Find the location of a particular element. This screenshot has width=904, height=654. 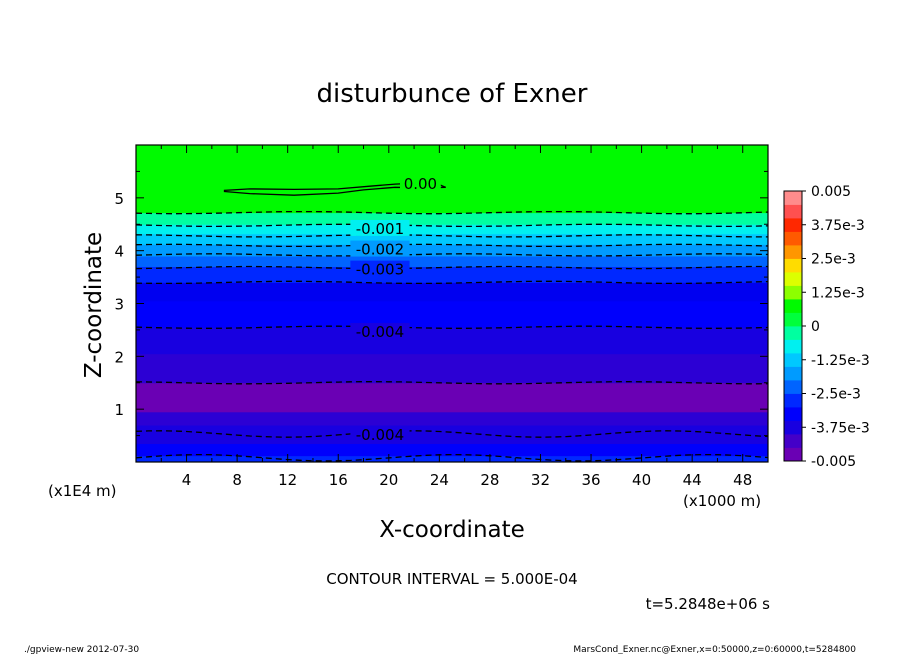

colorbar-tick-label: 0 is located at coordinates (815, 327).